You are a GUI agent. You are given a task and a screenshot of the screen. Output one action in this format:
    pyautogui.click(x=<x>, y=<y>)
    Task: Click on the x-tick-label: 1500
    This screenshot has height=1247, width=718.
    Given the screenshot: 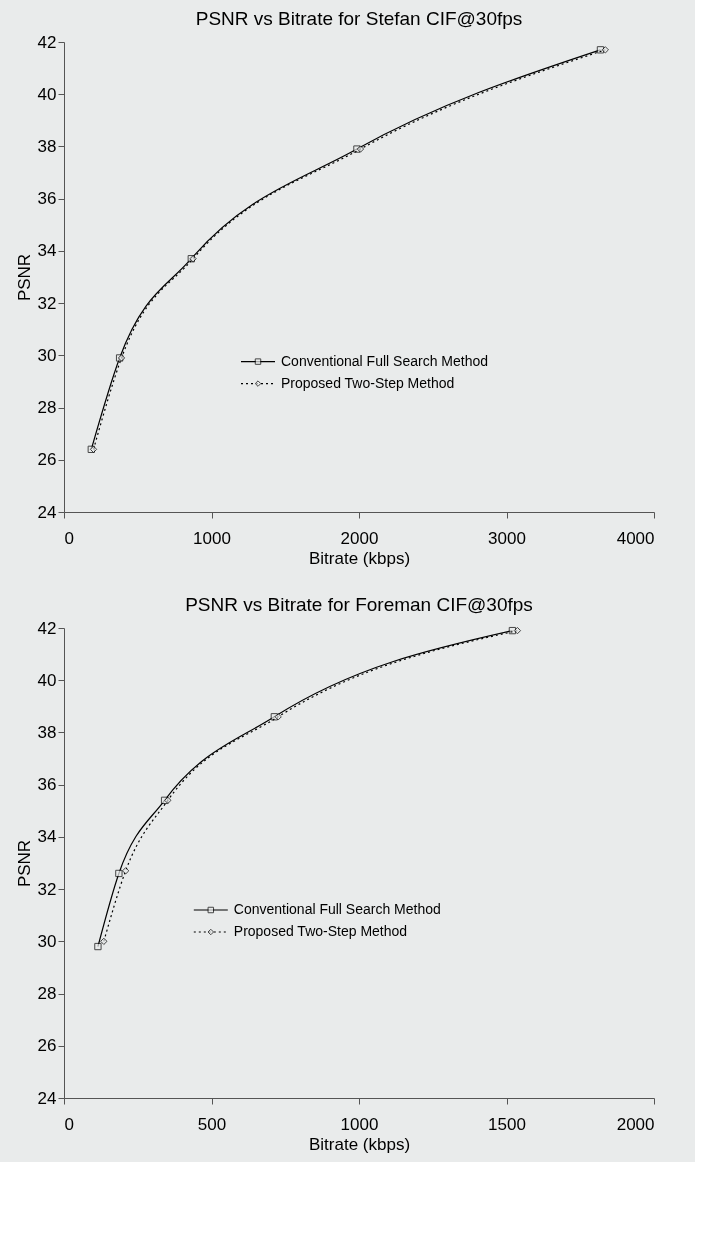 What is the action you would take?
    pyautogui.click(x=507, y=1124)
    